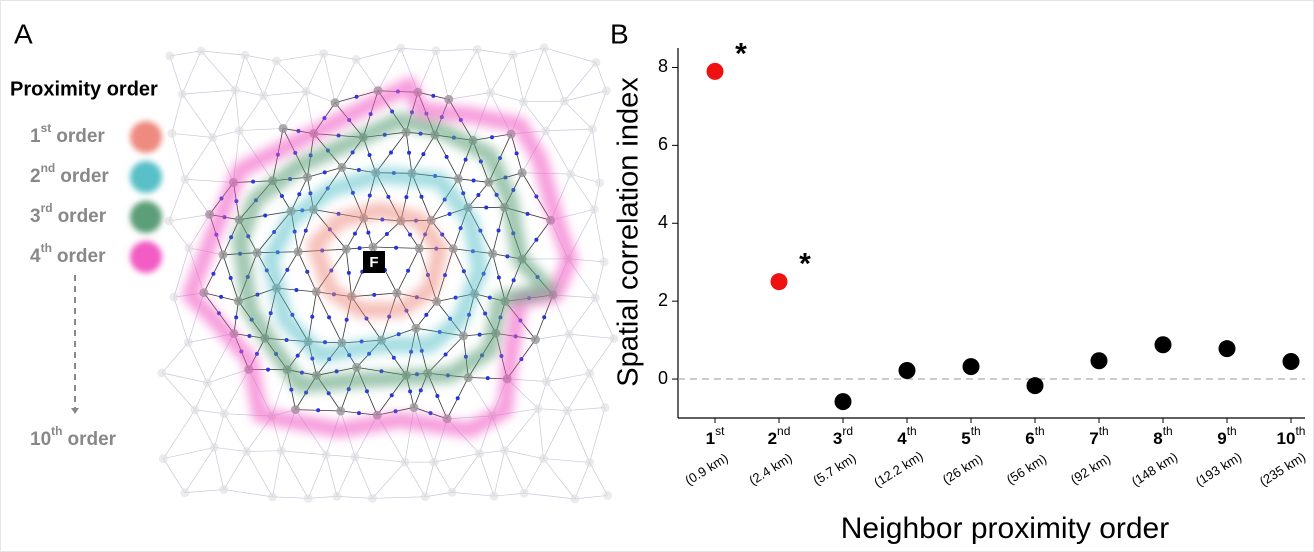 The width and height of the screenshot is (1314, 552). What do you see at coordinates (146, 257) in the screenshot?
I see `legend-swatch` at bounding box center [146, 257].